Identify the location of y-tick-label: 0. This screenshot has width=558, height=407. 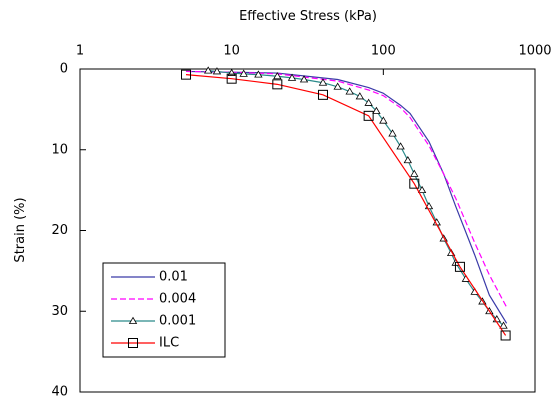
(64, 69).